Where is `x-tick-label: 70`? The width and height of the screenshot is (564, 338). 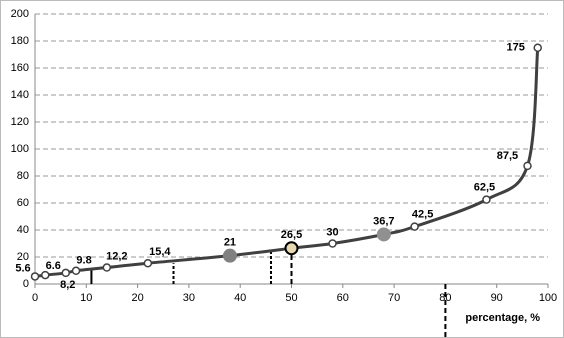
x-tick-label: 70 is located at coordinates (394, 298).